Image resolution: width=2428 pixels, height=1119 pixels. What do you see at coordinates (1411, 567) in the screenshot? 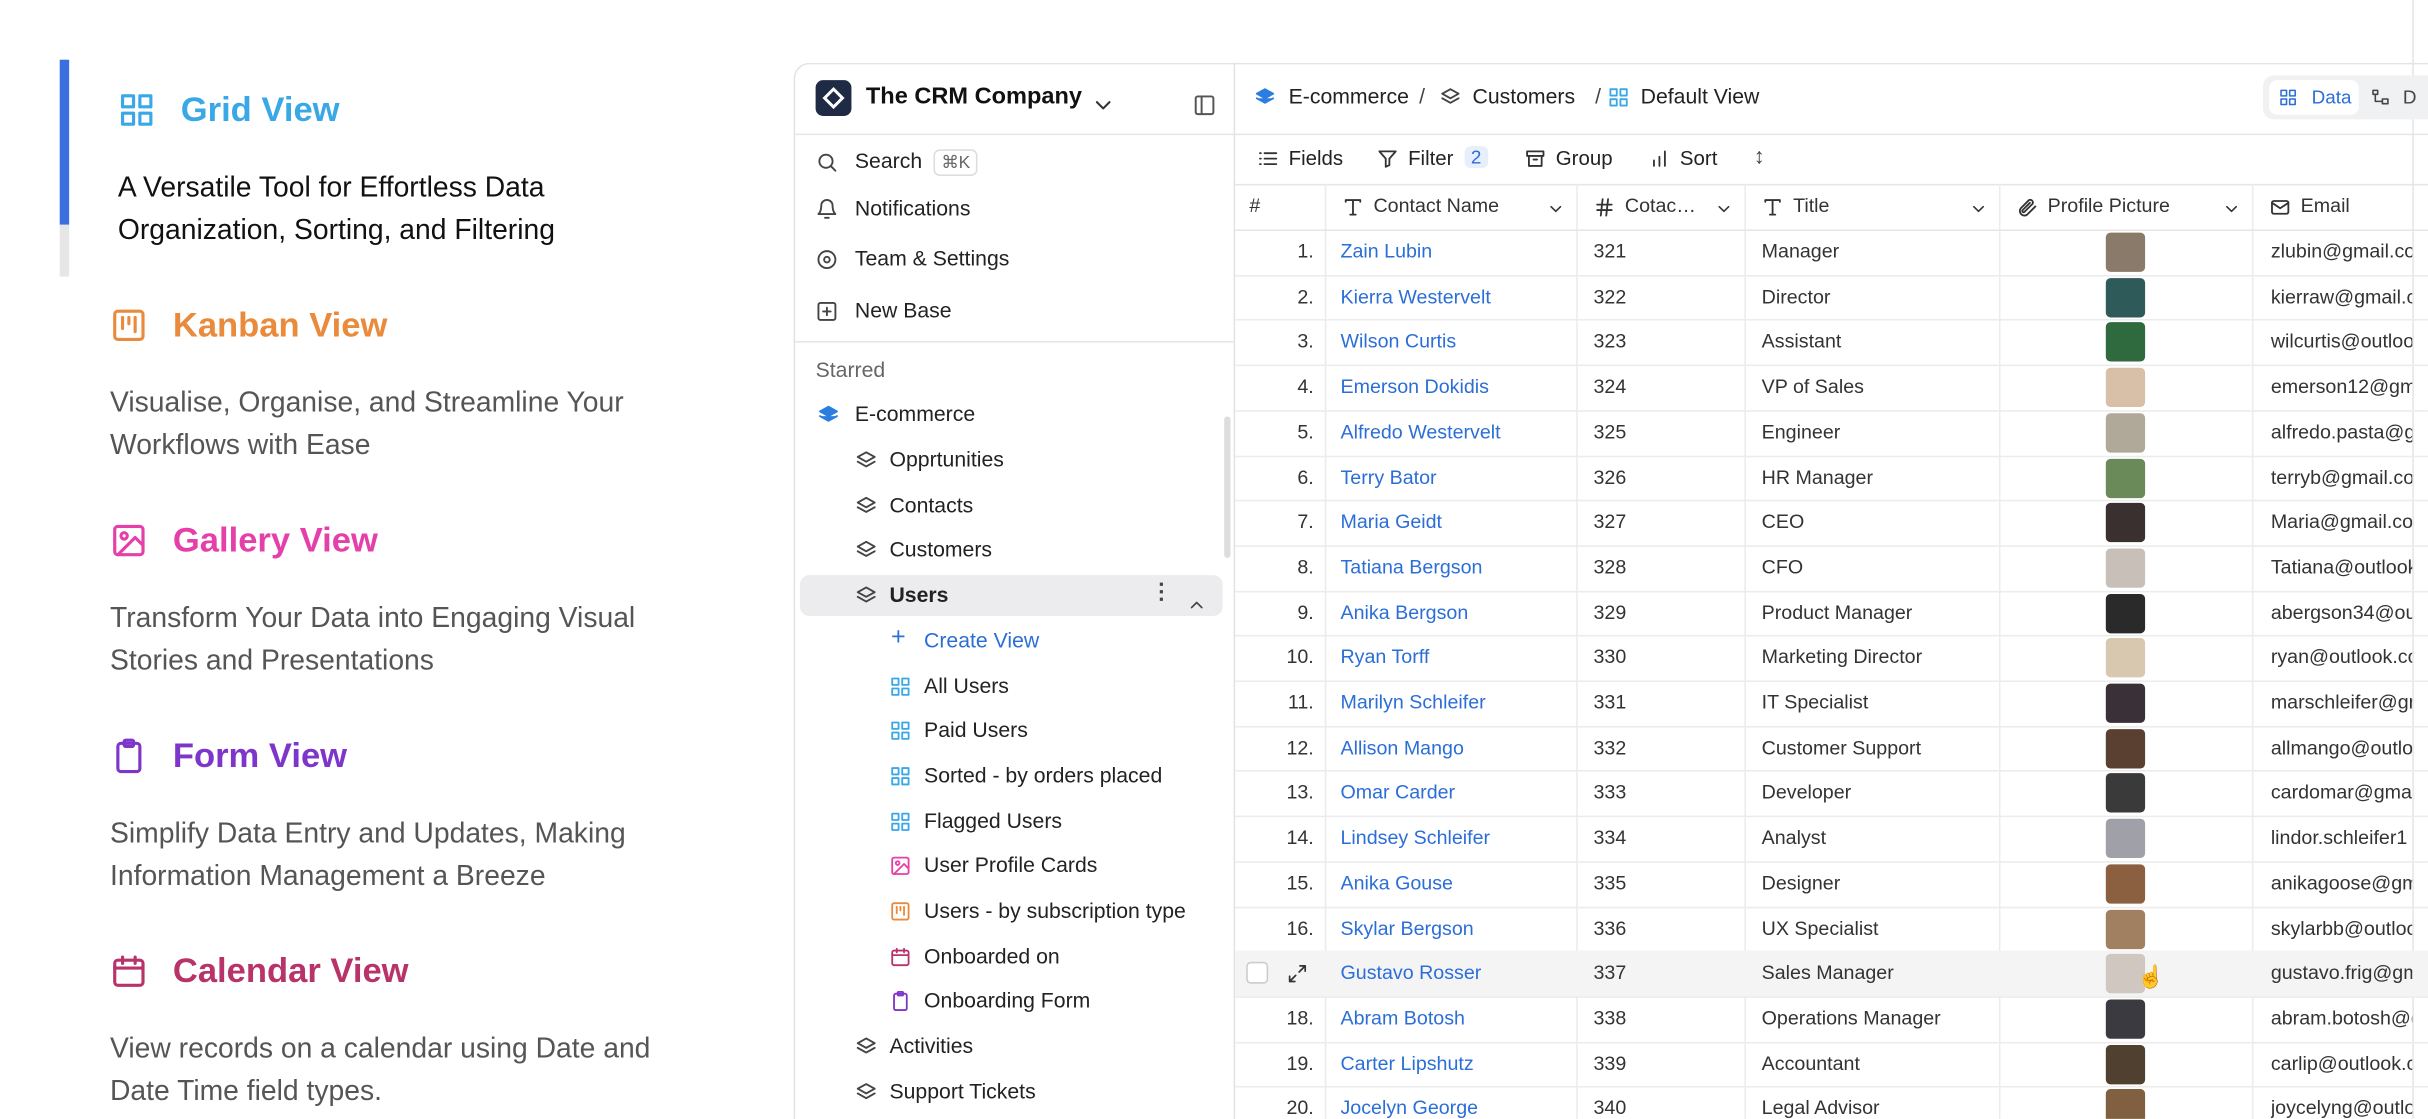
I see `contact-name: Tatiana Bergson` at bounding box center [1411, 567].